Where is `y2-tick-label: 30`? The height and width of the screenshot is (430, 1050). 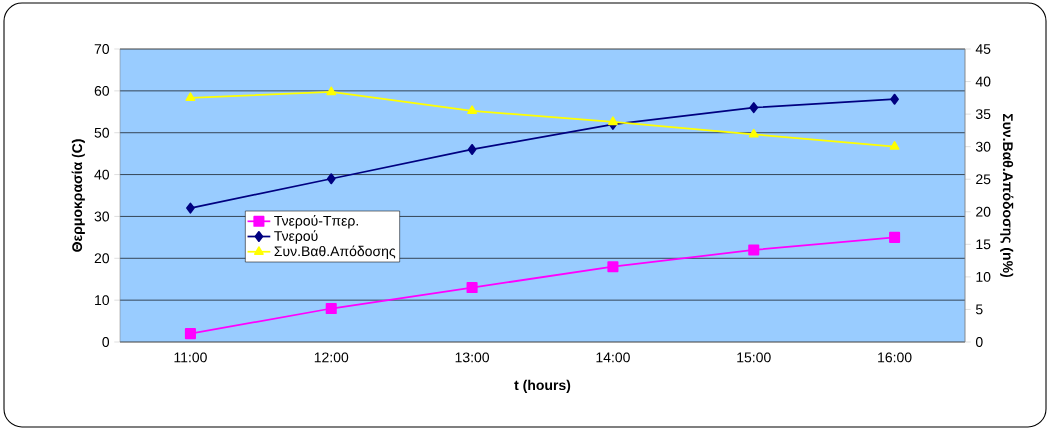 y2-tick-label: 30 is located at coordinates (983, 146).